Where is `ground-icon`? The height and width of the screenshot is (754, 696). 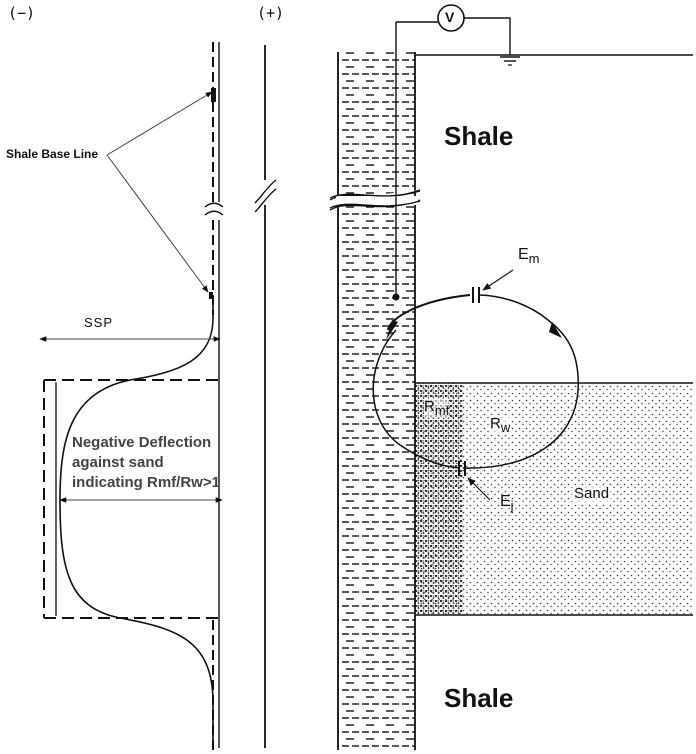
ground-icon is located at coordinates (510, 61).